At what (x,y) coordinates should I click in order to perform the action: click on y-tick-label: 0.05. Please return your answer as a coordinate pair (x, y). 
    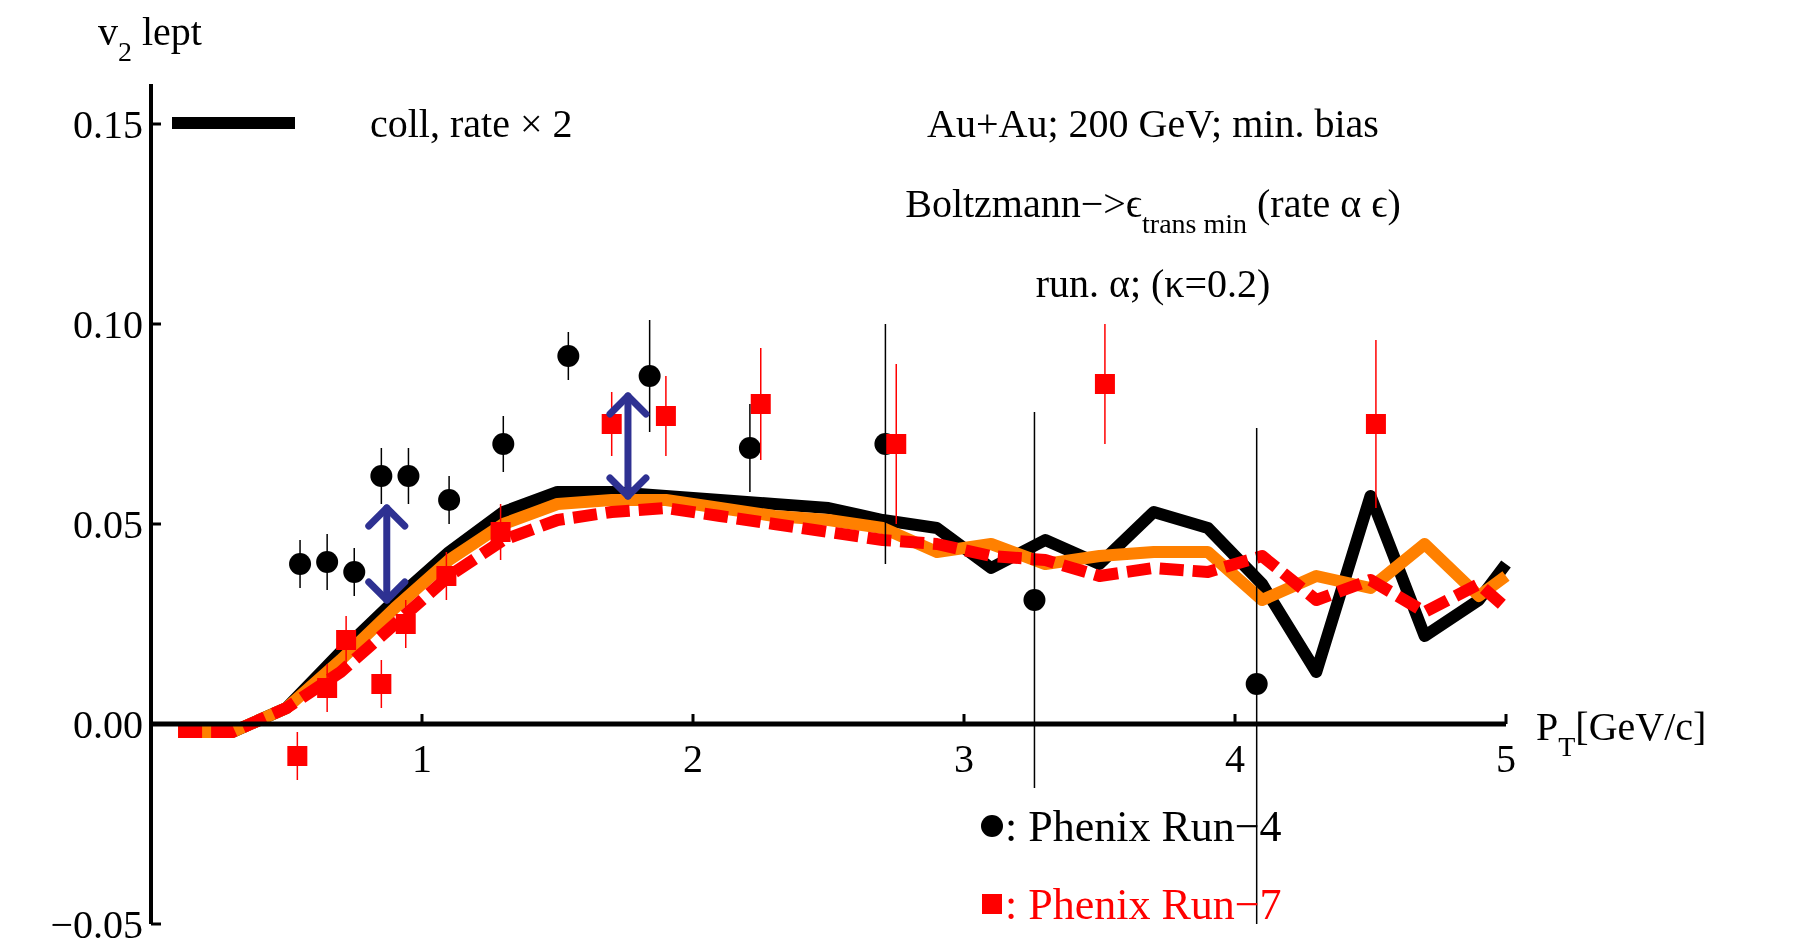
    Looking at the image, I should click on (108, 524).